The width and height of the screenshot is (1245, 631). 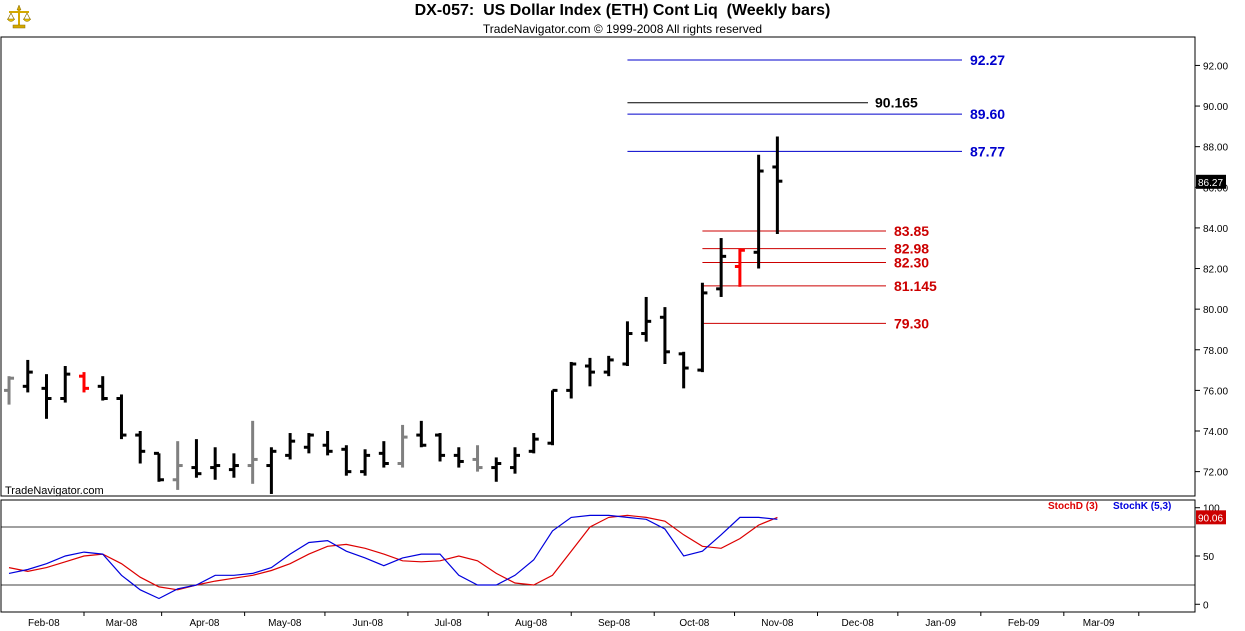 I want to click on stoch-last-badge, so click(x=1211, y=517).